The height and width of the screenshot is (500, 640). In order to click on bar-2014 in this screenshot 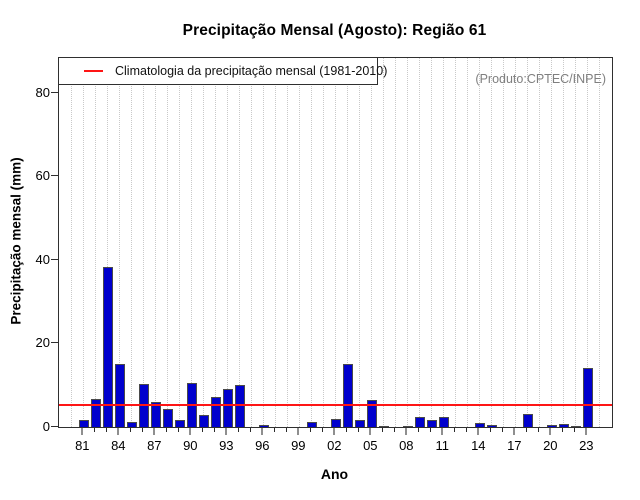, I will do `click(479, 425)`.